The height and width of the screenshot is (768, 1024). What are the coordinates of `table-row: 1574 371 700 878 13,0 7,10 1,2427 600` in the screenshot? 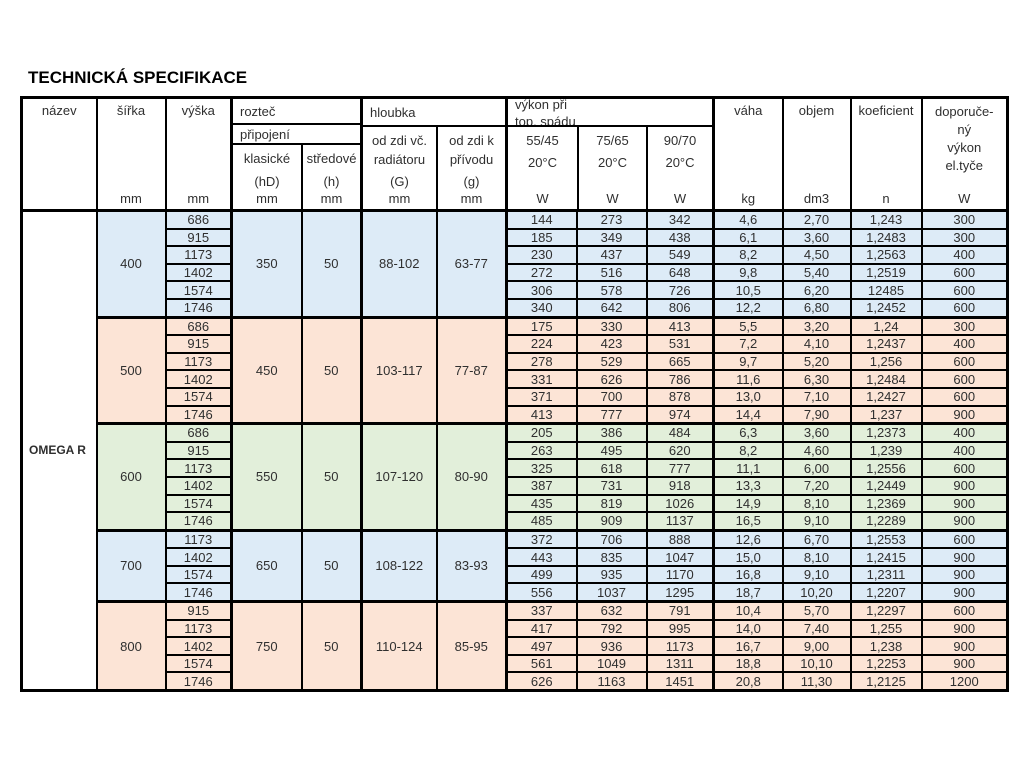 It's located at (515, 396).